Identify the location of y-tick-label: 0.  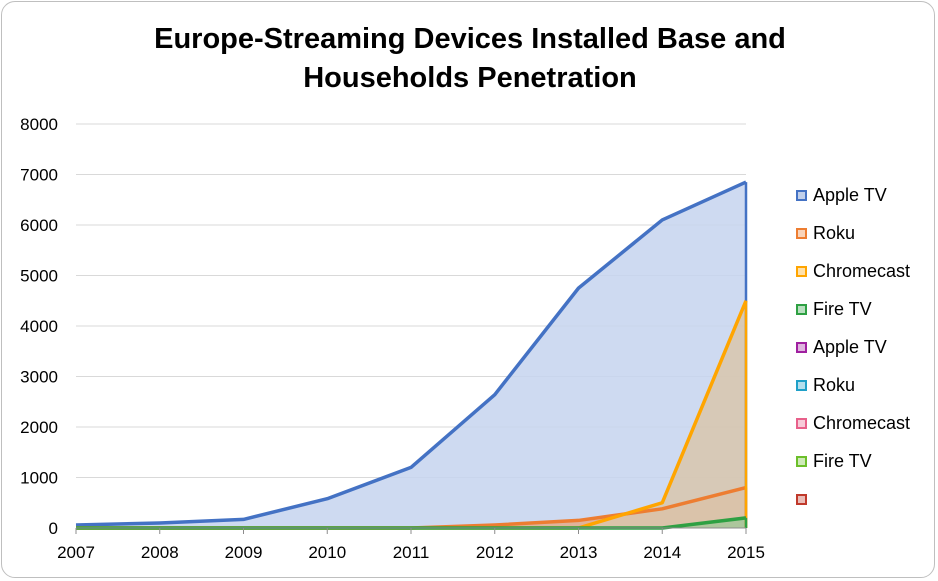
(53, 528).